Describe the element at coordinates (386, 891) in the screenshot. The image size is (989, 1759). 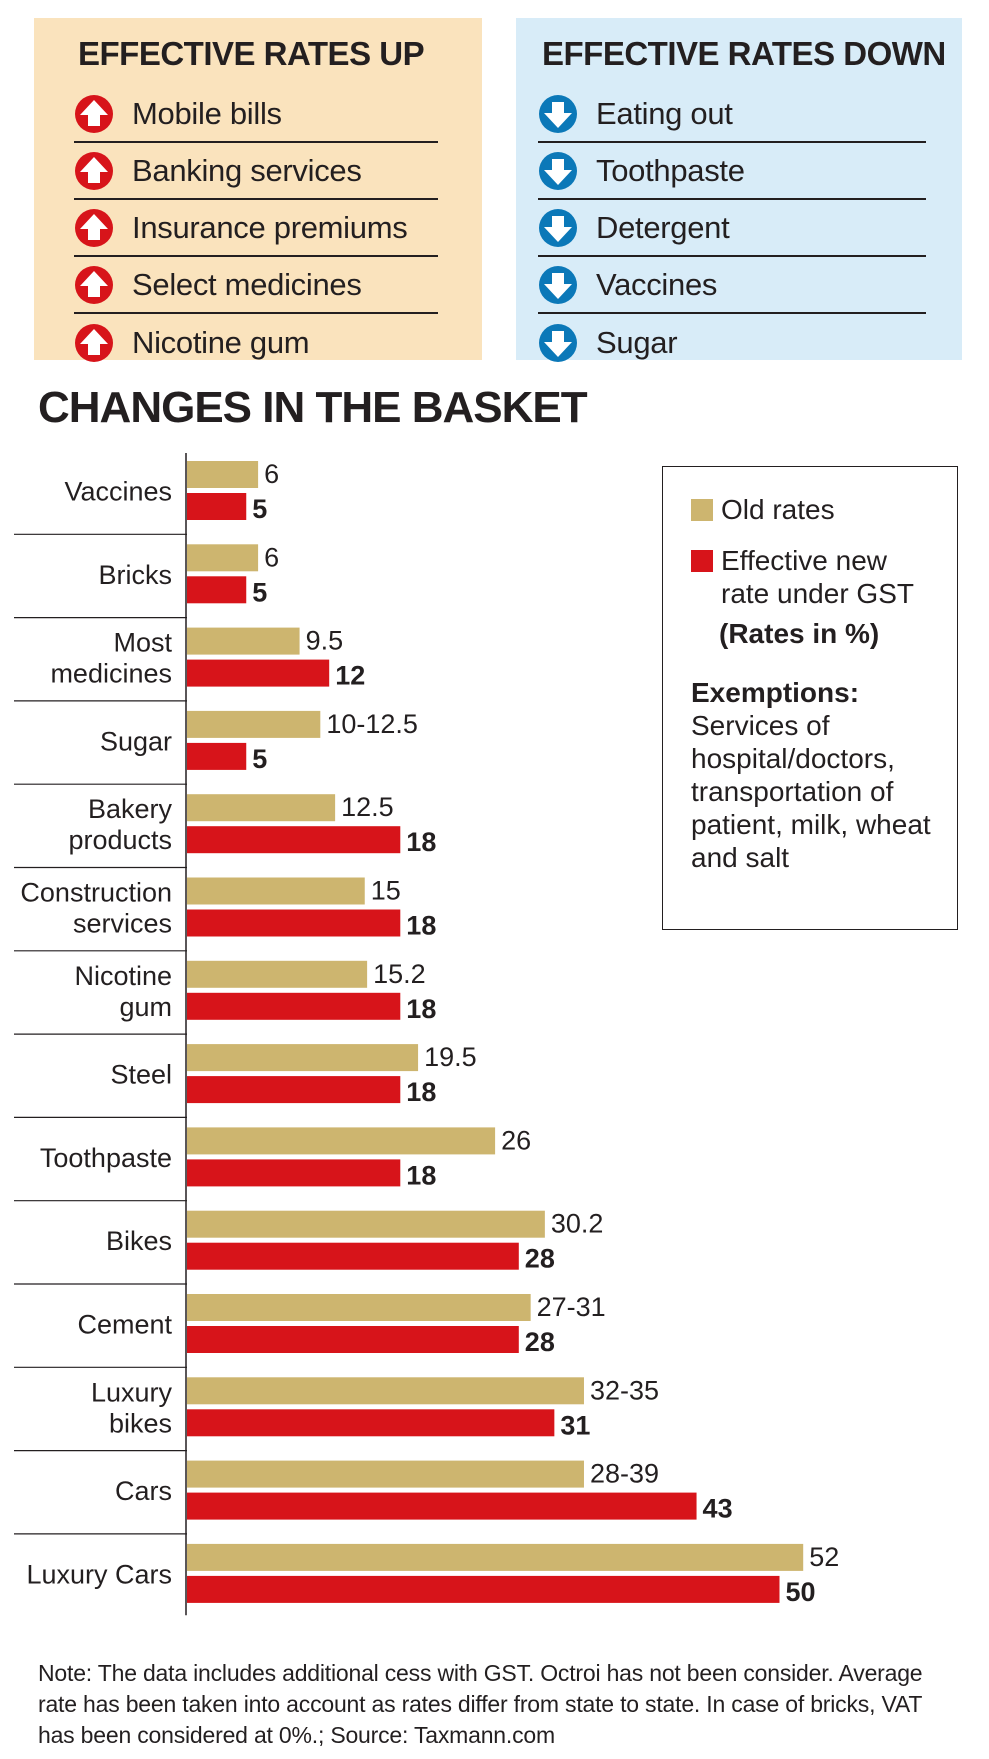
I see `data-label-old: 15` at that location.